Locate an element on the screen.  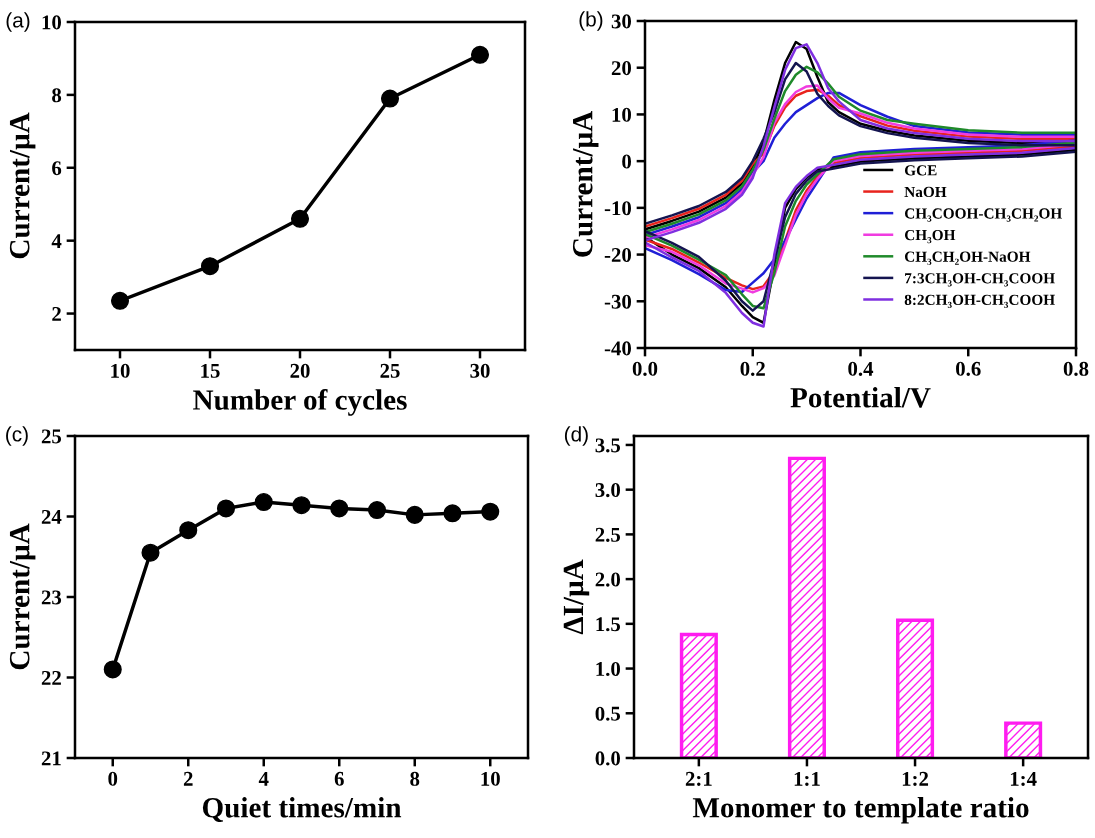
y-tick-label: 1.0 is located at coordinates (608, 669).